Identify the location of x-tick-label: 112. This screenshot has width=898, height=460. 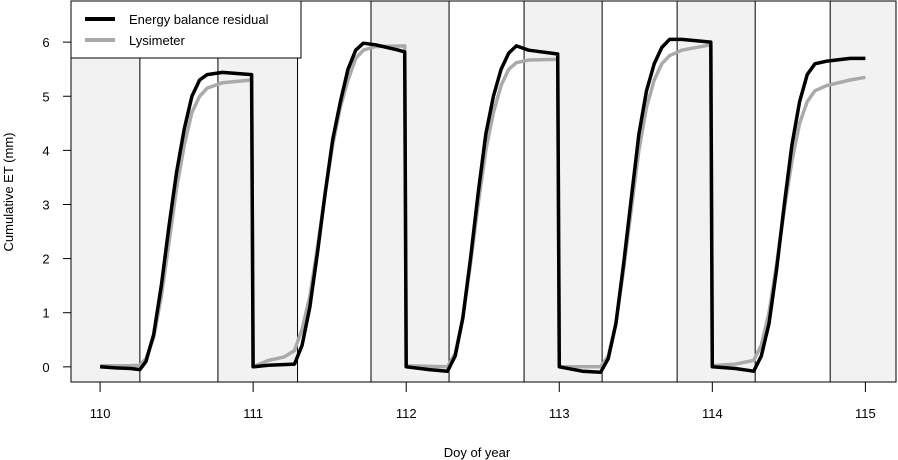
(406, 413).